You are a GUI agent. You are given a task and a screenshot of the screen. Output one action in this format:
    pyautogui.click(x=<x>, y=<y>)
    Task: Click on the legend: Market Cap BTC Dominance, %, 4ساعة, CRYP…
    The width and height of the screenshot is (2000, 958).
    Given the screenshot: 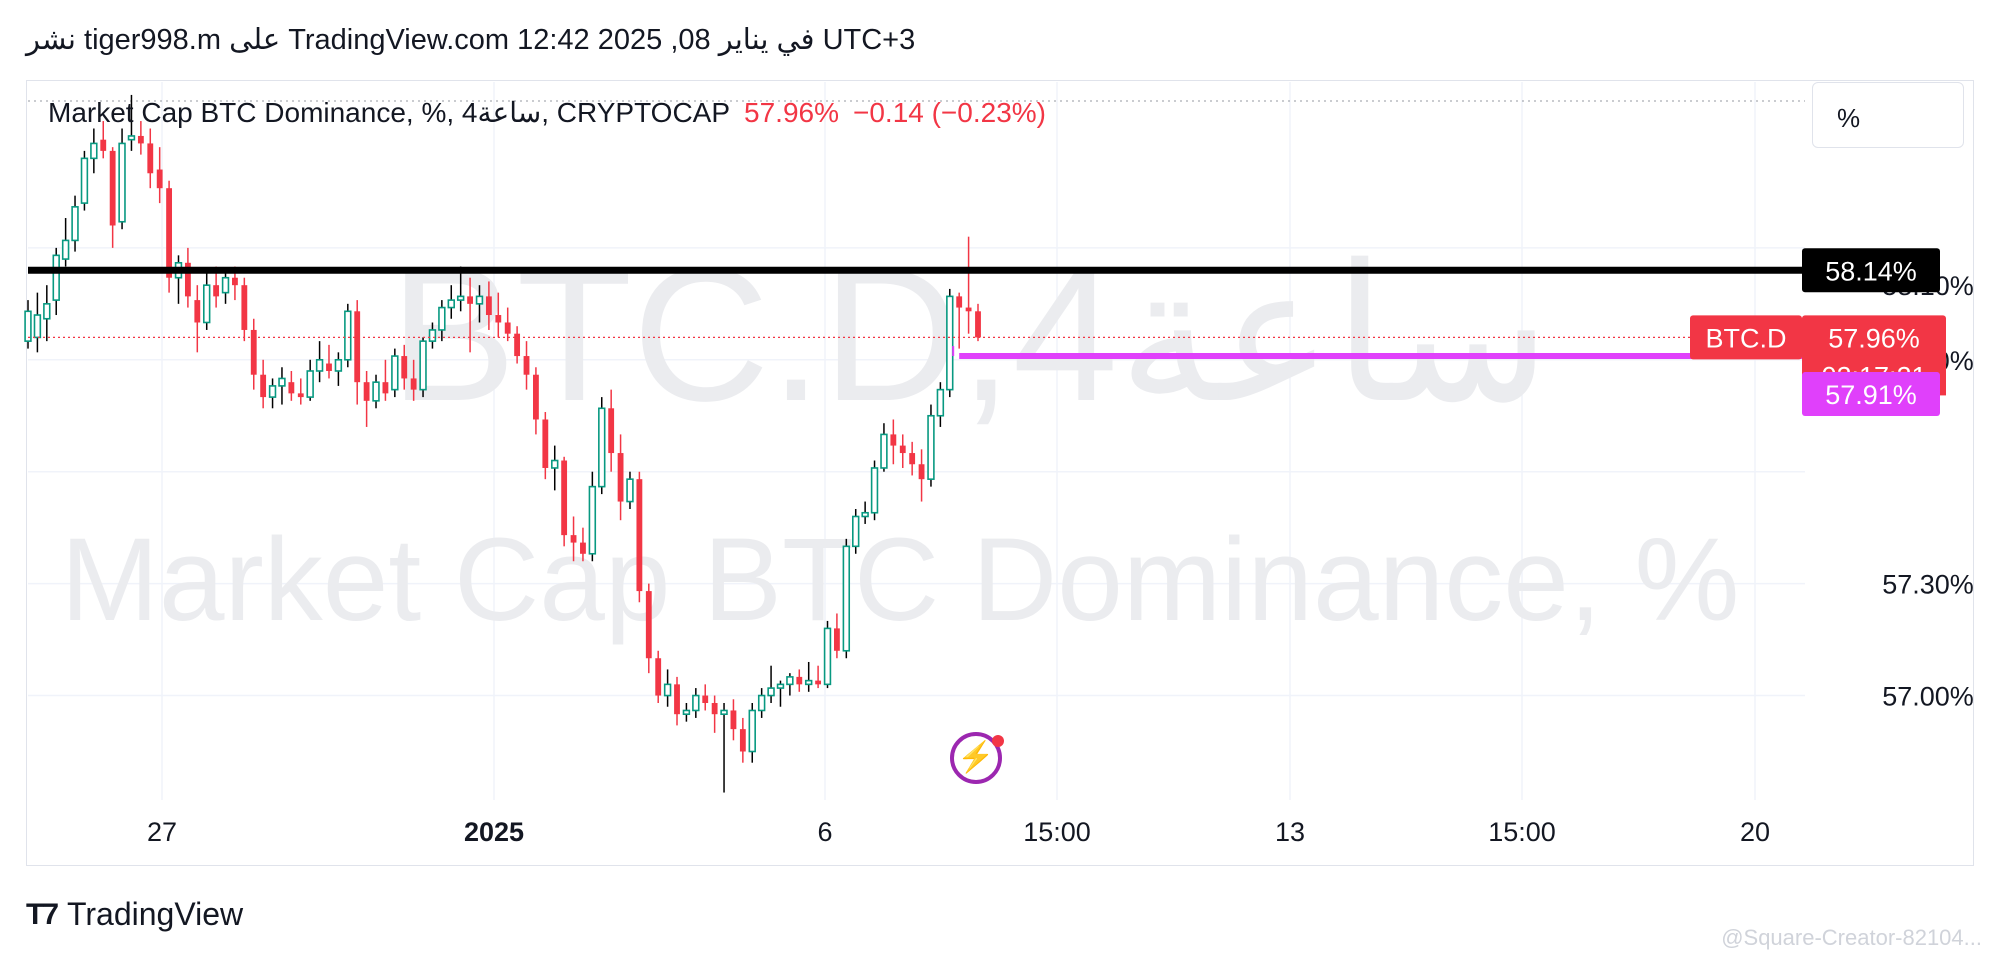 What is the action you would take?
    pyautogui.click(x=547, y=112)
    